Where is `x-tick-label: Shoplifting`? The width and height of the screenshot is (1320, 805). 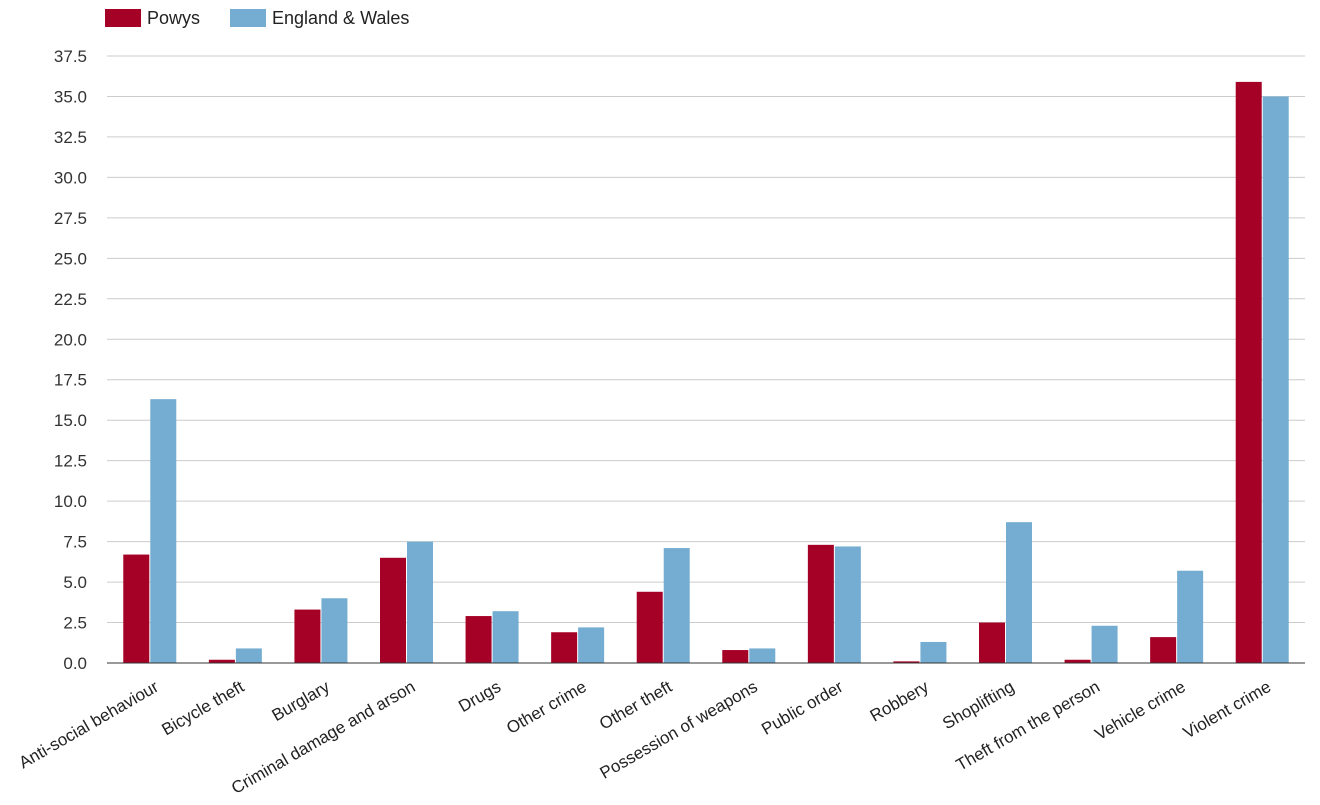 x-tick-label: Shoplifting is located at coordinates (978, 705).